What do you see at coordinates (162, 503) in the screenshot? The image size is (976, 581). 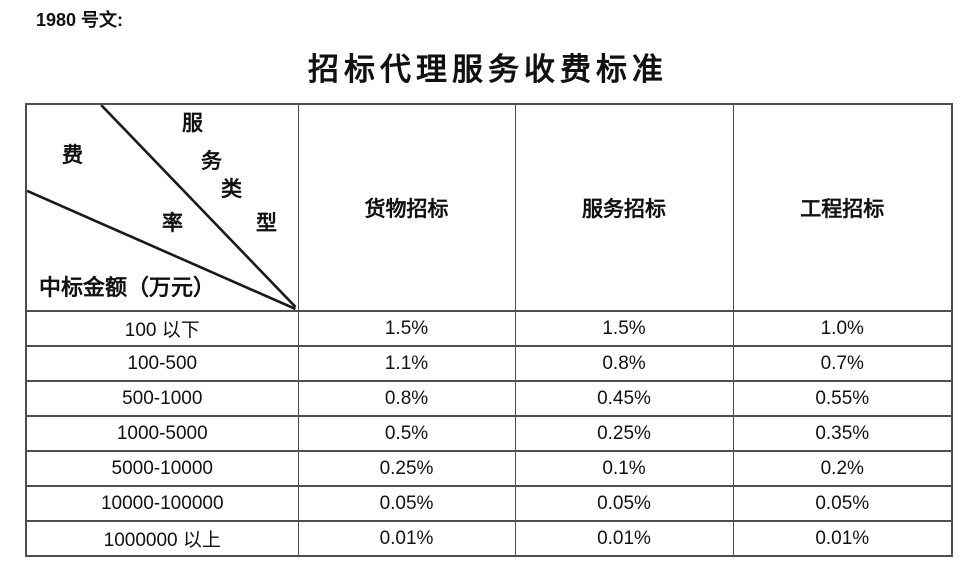 I see `bid-amount-range: 10000-100000` at bounding box center [162, 503].